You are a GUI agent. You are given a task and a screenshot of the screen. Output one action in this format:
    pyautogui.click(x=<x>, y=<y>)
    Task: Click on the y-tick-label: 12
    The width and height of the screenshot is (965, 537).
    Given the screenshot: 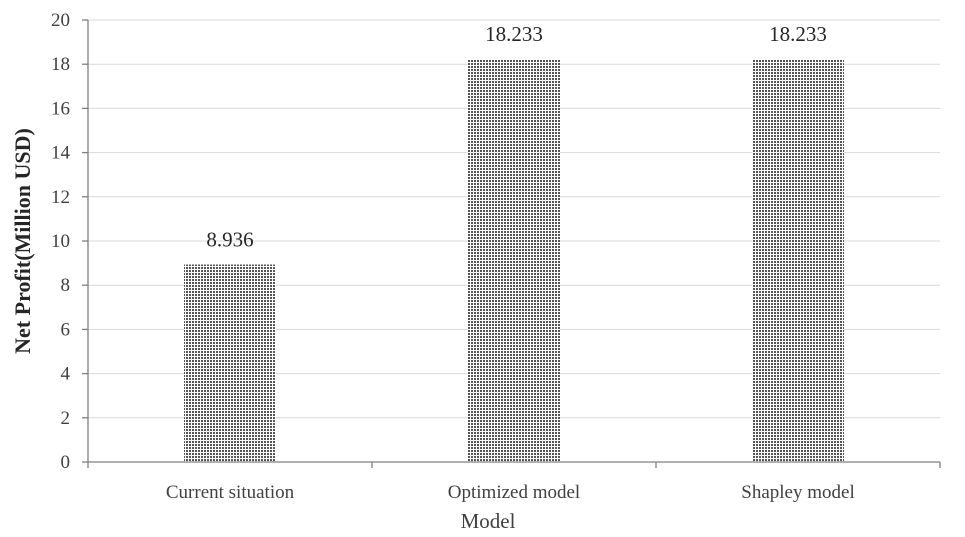 What is the action you would take?
    pyautogui.click(x=60, y=197)
    